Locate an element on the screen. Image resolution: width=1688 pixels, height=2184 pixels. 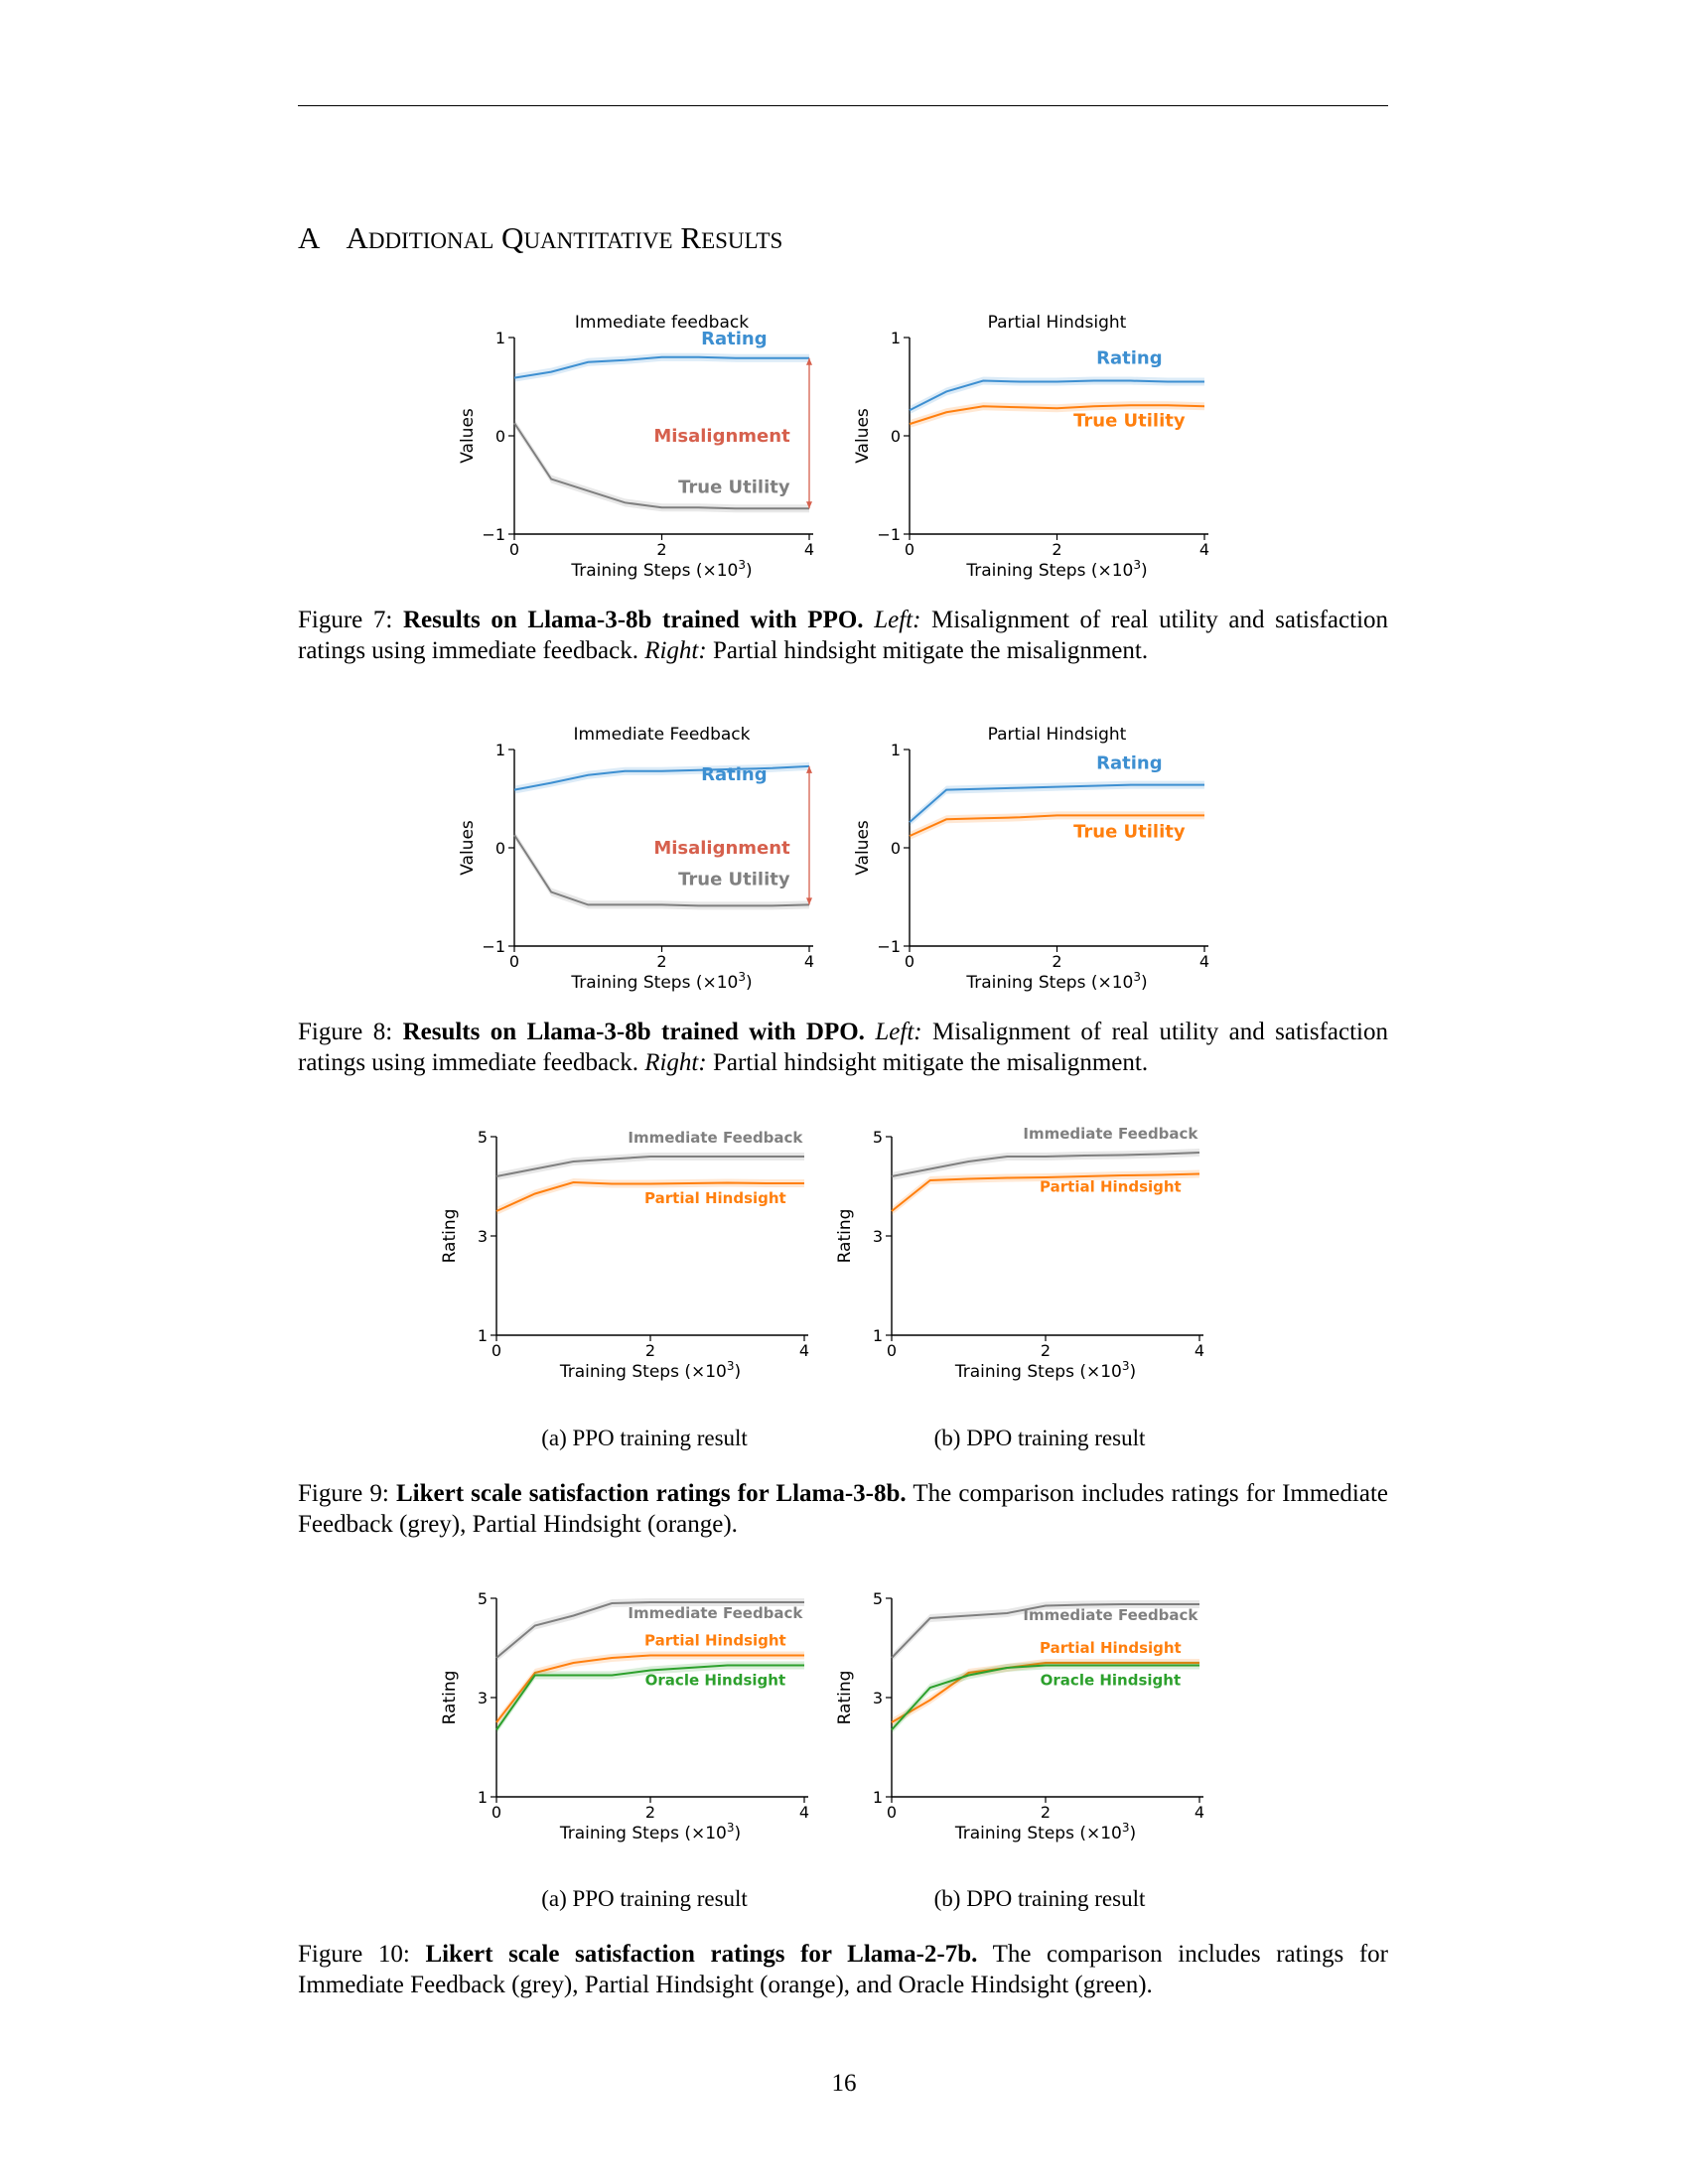
figure-bold-title: Results on Llama-3-8b trained with PPO. is located at coordinates (633, 620).